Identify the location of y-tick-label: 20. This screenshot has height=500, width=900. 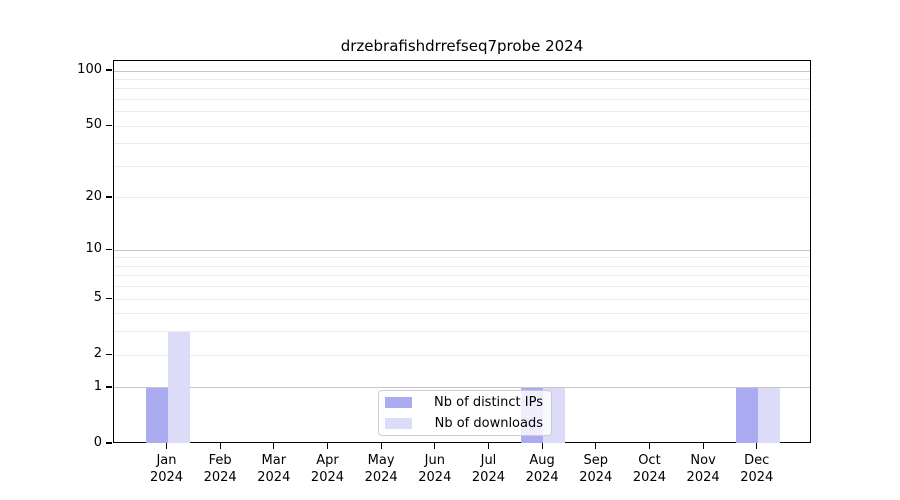
(93, 196).